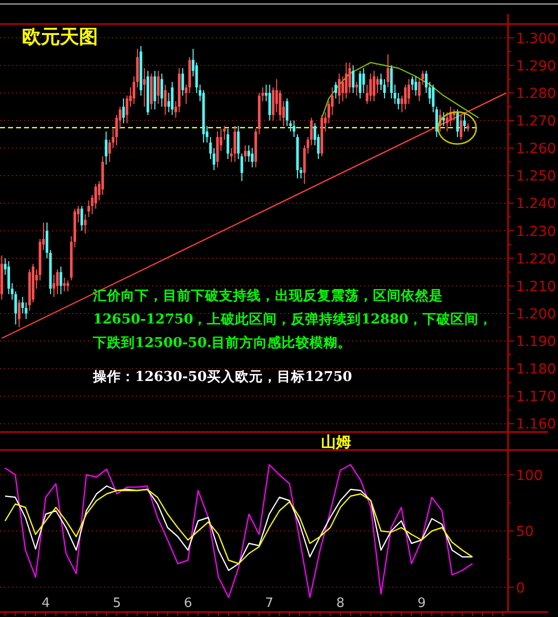  I want to click on annotation: 汇价向下，目前下破支持线，出现反复震荡，区间依然是, so click(267, 295).